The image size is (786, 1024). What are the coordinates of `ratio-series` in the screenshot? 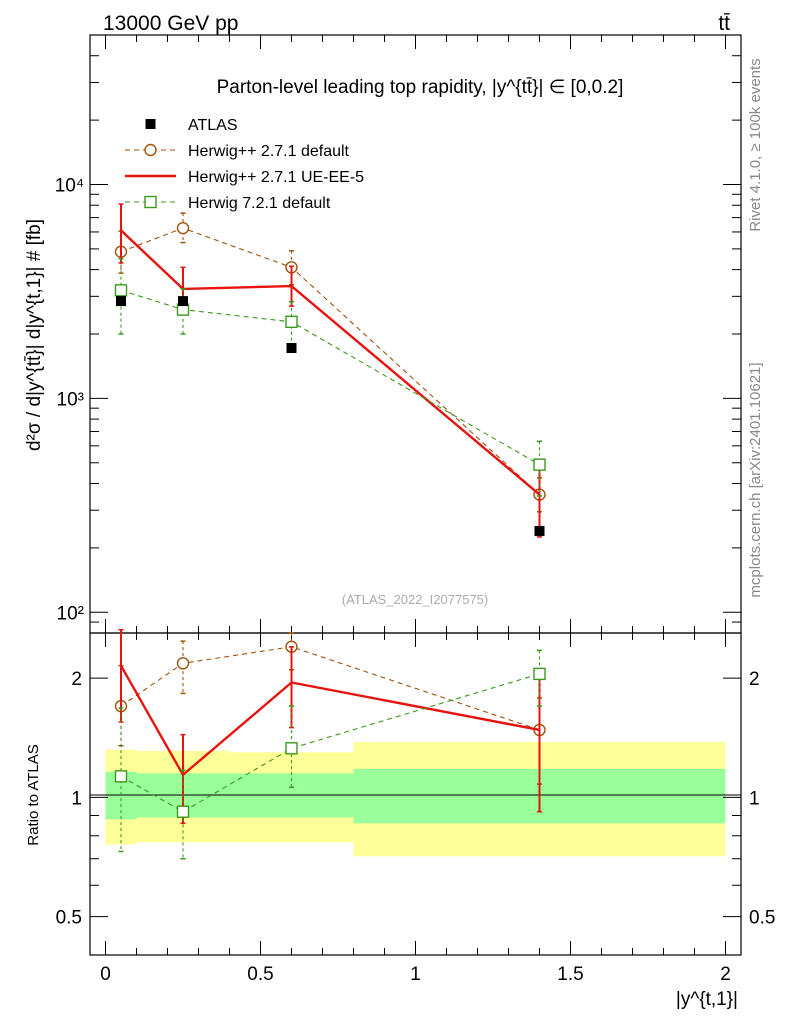 It's located at (330, 744).